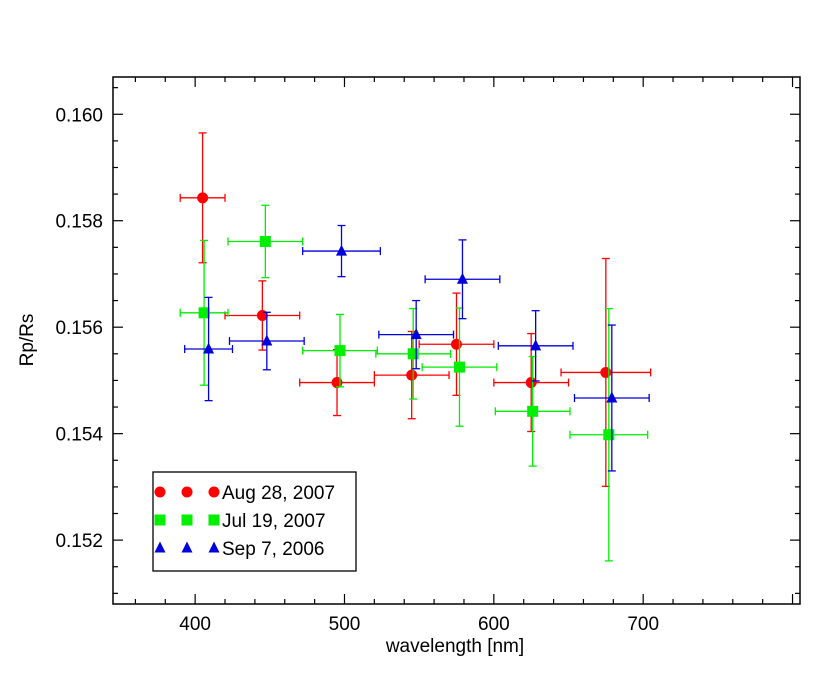 The width and height of the screenshot is (830, 697). I want to click on y-axis-label: Rp/Rs, so click(27, 340).